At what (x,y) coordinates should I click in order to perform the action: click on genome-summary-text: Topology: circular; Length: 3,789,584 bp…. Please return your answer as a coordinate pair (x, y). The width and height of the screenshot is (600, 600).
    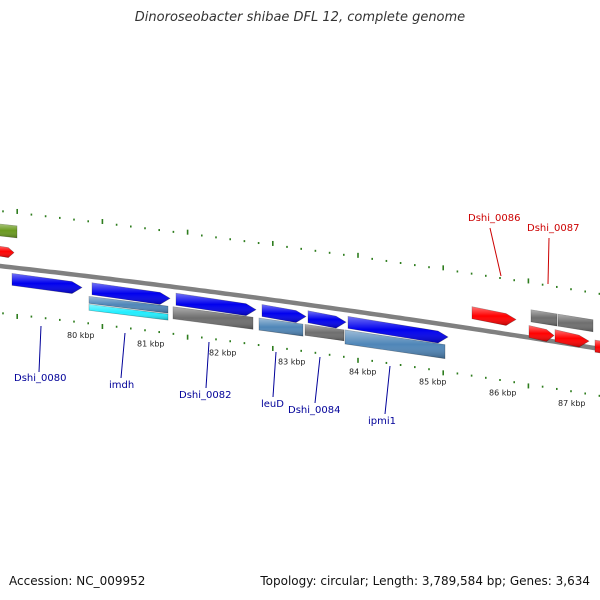
    Looking at the image, I should click on (425, 581).